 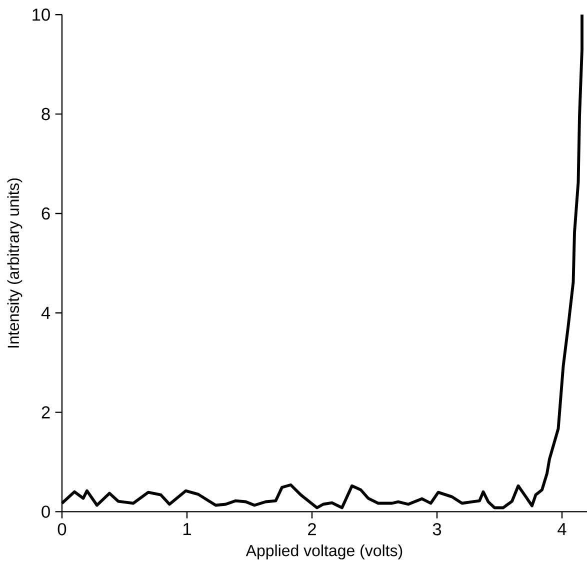 What do you see at coordinates (324, 552) in the screenshot?
I see `x-axis-title: Applied voltage (volts)` at bounding box center [324, 552].